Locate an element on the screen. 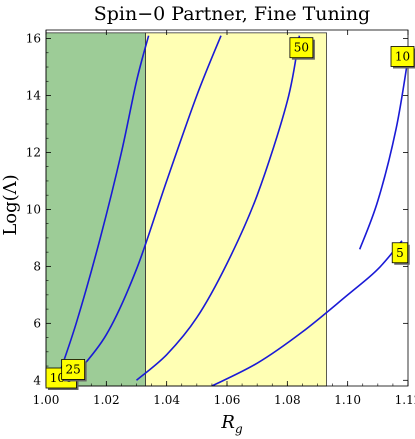 Image resolution: width=415 pixels, height=439 pixels. y-tick-label: 6 is located at coordinates (37, 323).